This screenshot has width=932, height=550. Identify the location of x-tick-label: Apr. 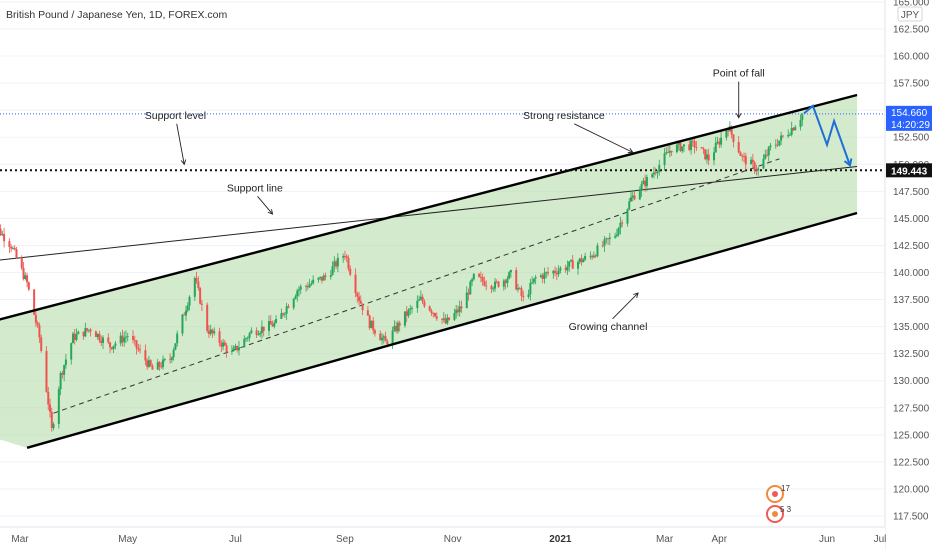
(720, 539).